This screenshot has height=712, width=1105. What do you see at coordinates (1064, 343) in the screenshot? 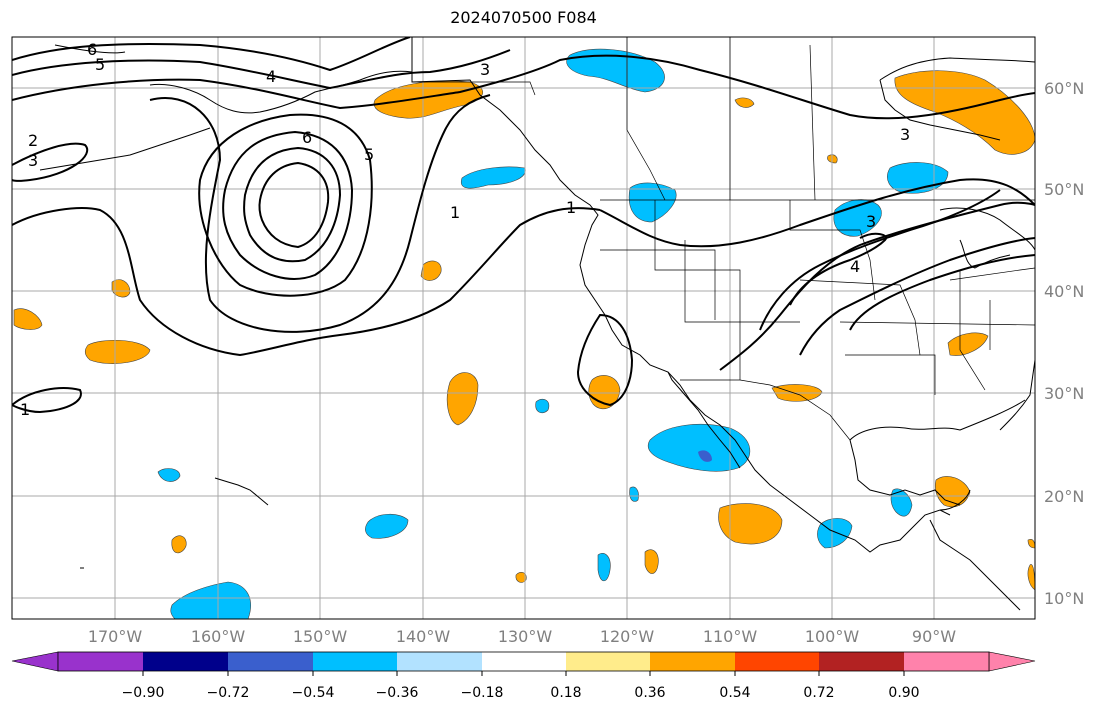
I see `latitude-labels: 60°N 50°N 40°N 30°N 20°N 10°N` at bounding box center [1064, 343].